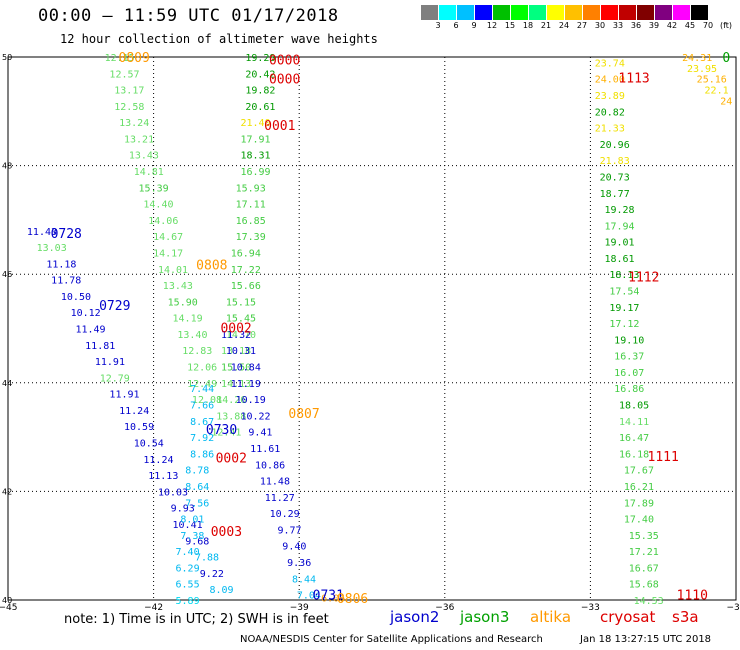 The height and width of the screenshot is (650, 740). What do you see at coordinates (139, 139) in the screenshot?
I see `swh-value: 13.21` at bounding box center [139, 139].